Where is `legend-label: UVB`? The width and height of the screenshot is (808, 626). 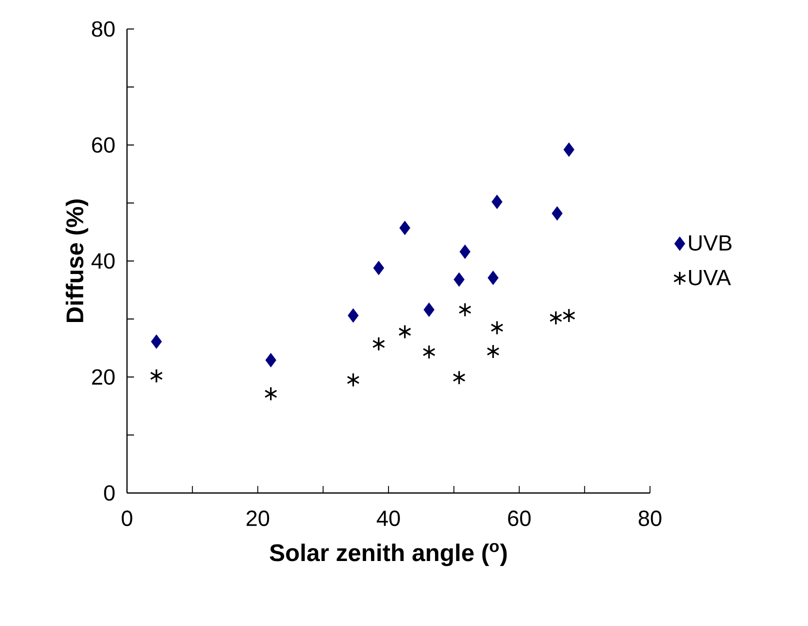 legend-label: UVB is located at coordinates (710, 243).